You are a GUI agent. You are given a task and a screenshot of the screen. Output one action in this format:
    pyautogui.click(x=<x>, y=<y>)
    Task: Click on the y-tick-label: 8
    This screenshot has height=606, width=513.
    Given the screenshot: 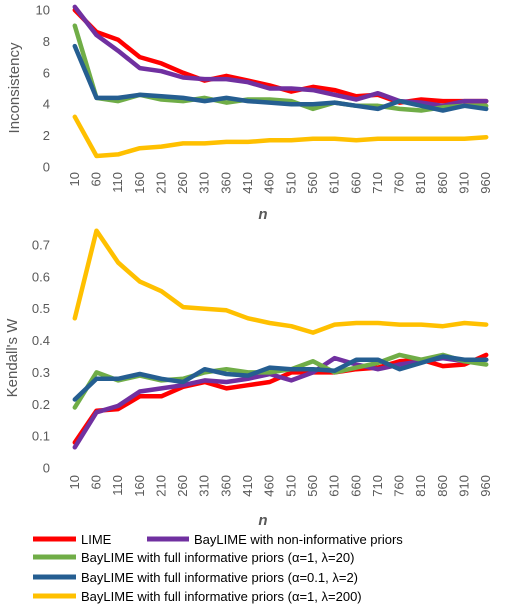 What is the action you would take?
    pyautogui.click(x=46, y=41)
    